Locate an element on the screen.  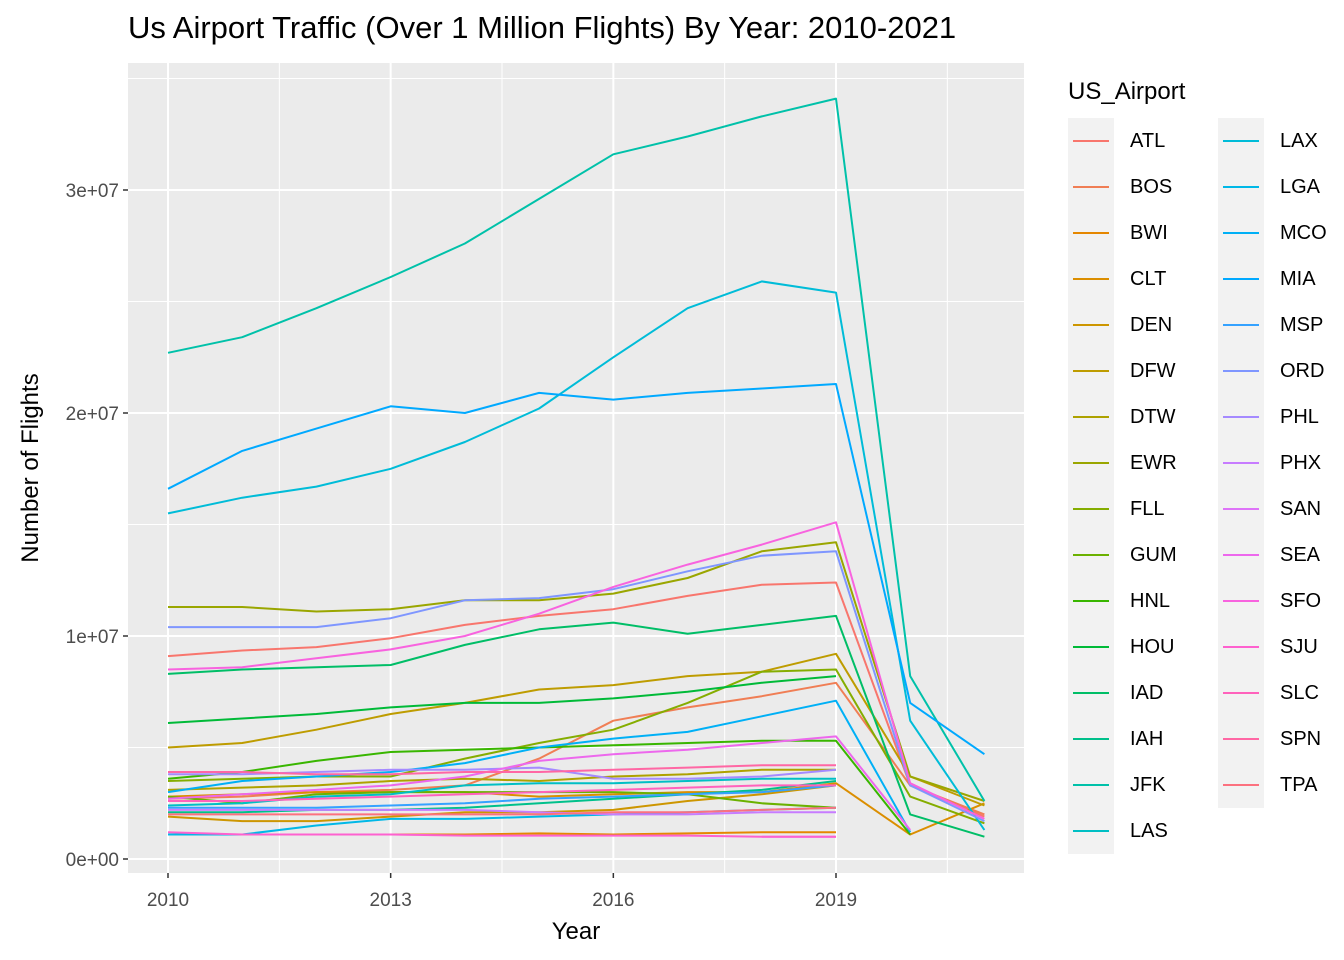
legend-label: MCO is located at coordinates (1303, 232).